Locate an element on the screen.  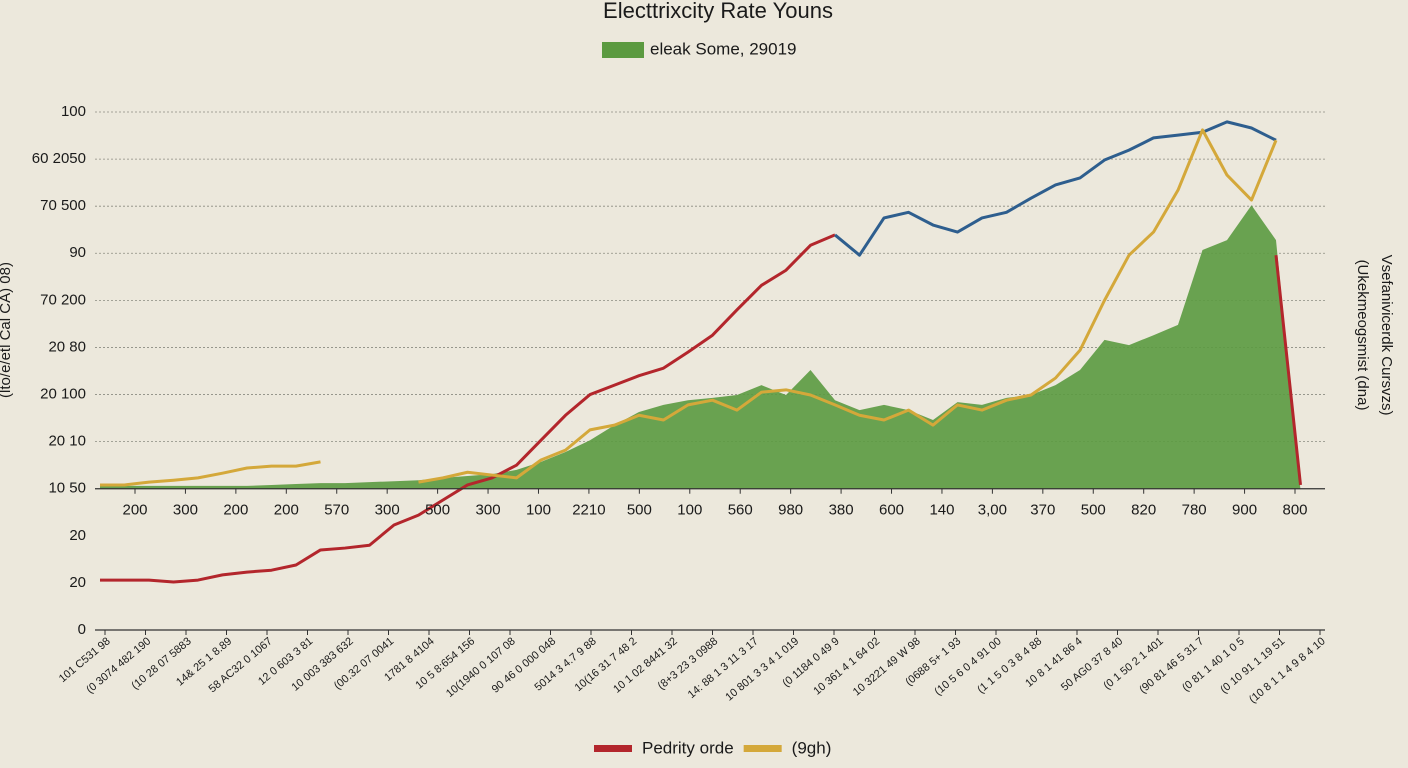
y-tick-label: 70 200 is located at coordinates (63, 299).